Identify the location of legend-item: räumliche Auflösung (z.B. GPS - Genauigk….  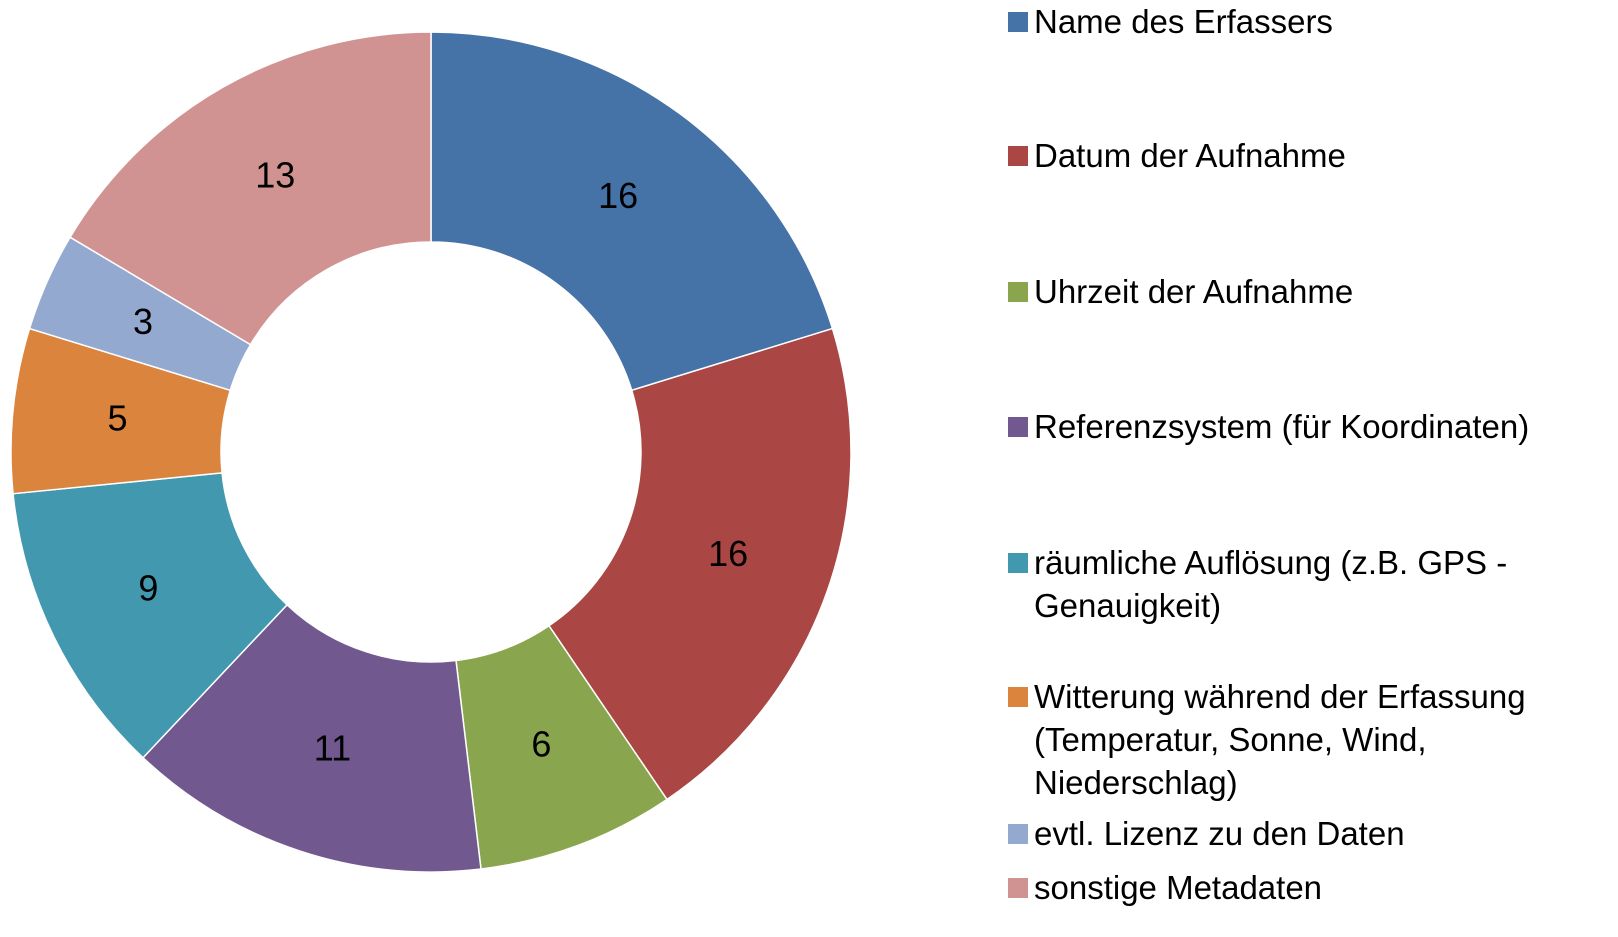
(1288, 584).